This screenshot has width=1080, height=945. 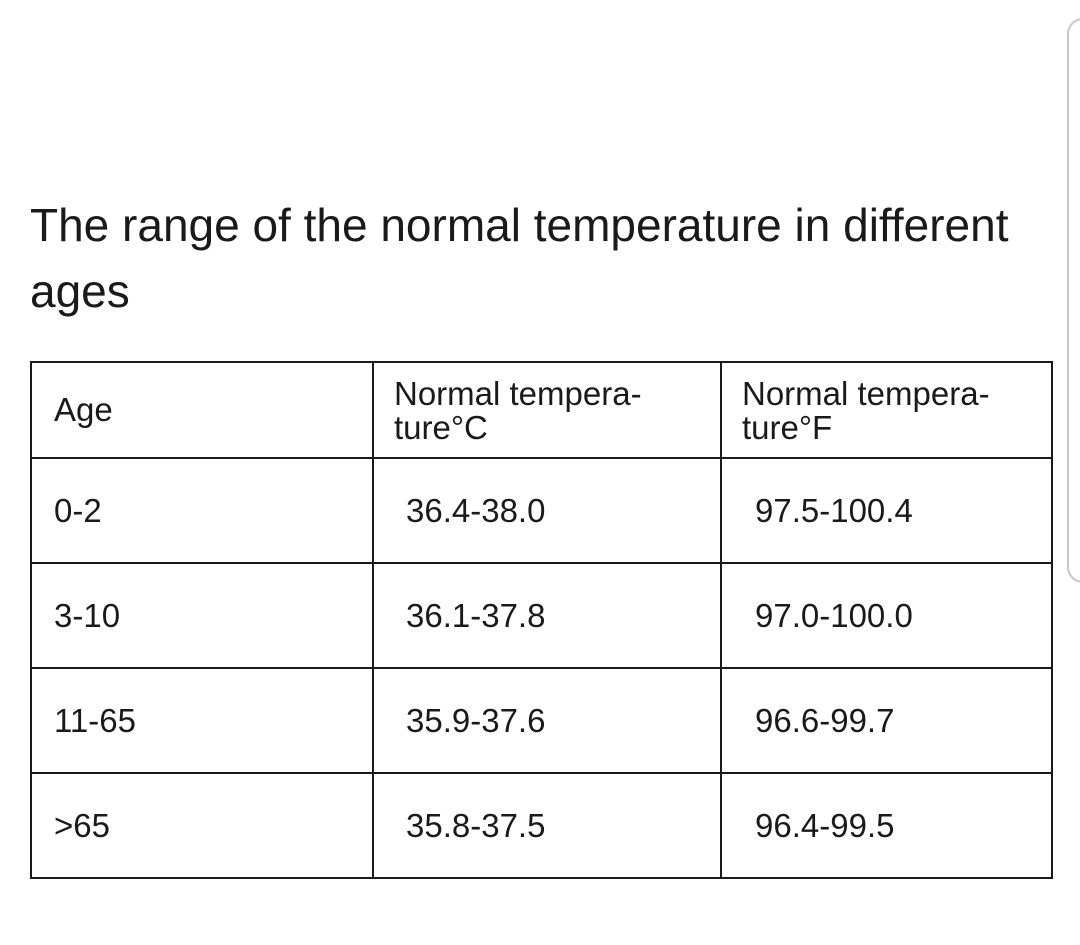 I want to click on cell-age: >65, so click(x=202, y=825).